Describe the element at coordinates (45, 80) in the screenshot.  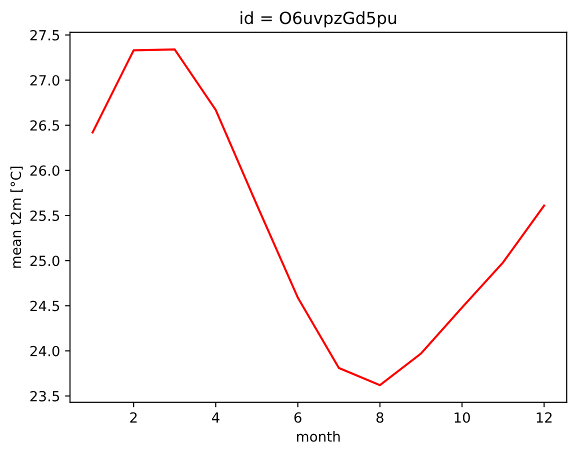
I see `y-tick-label: 27.0` at that location.